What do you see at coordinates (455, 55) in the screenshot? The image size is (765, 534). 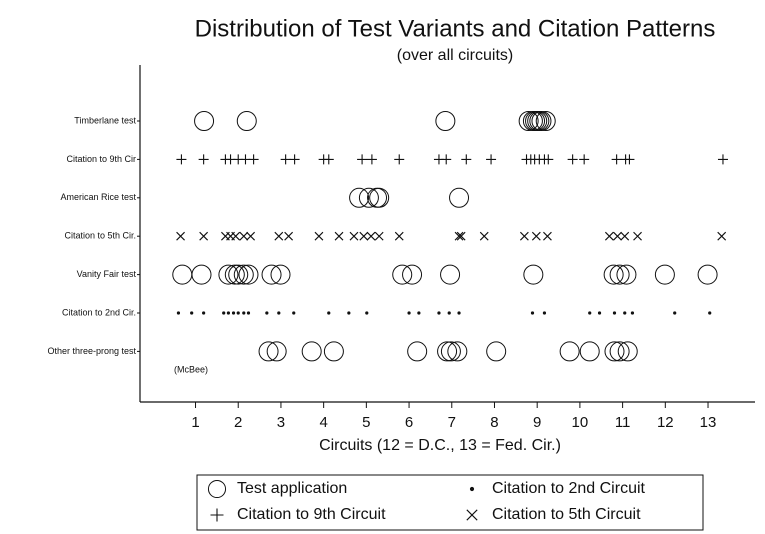 I see `chart-subtitle: (over all circuits)` at bounding box center [455, 55].